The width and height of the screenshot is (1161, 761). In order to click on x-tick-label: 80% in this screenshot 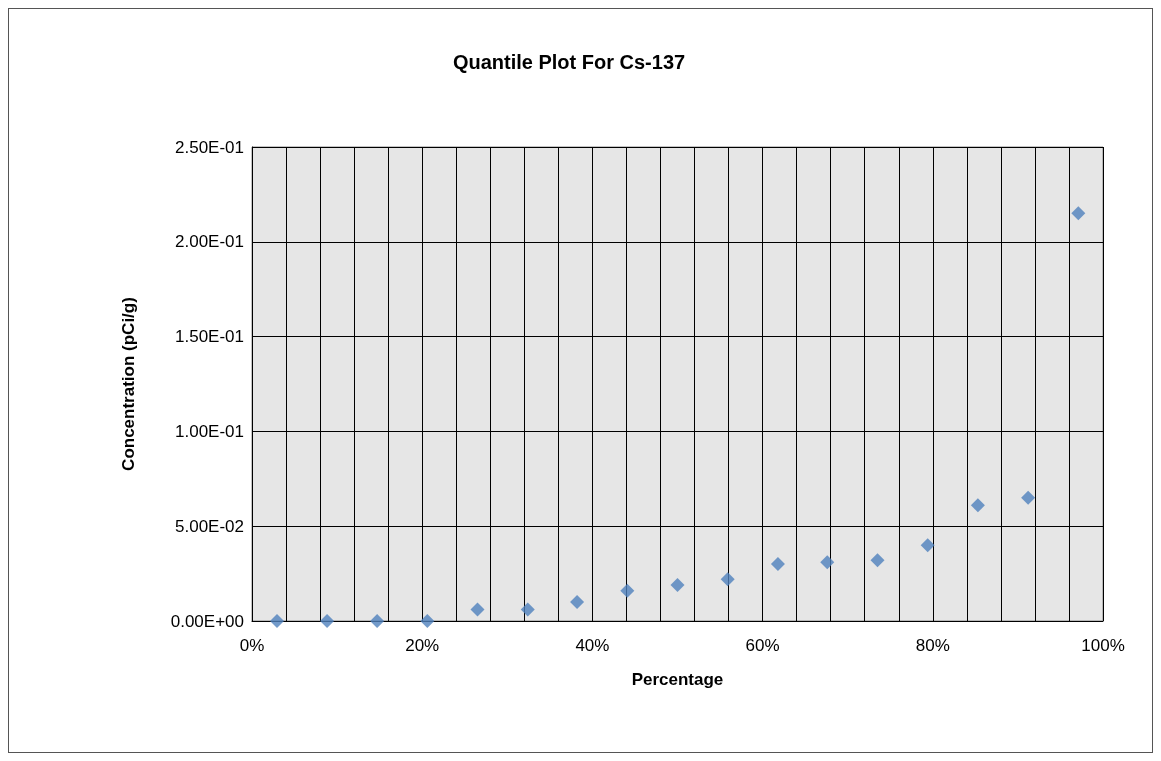, I will do `click(932, 645)`.